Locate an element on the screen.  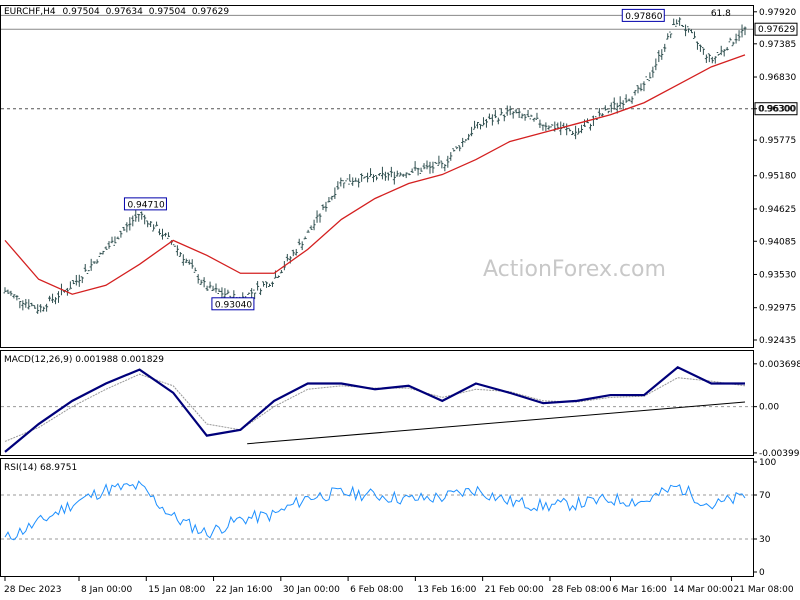
price-tick-label: 0.97920 is located at coordinates (777, 13).